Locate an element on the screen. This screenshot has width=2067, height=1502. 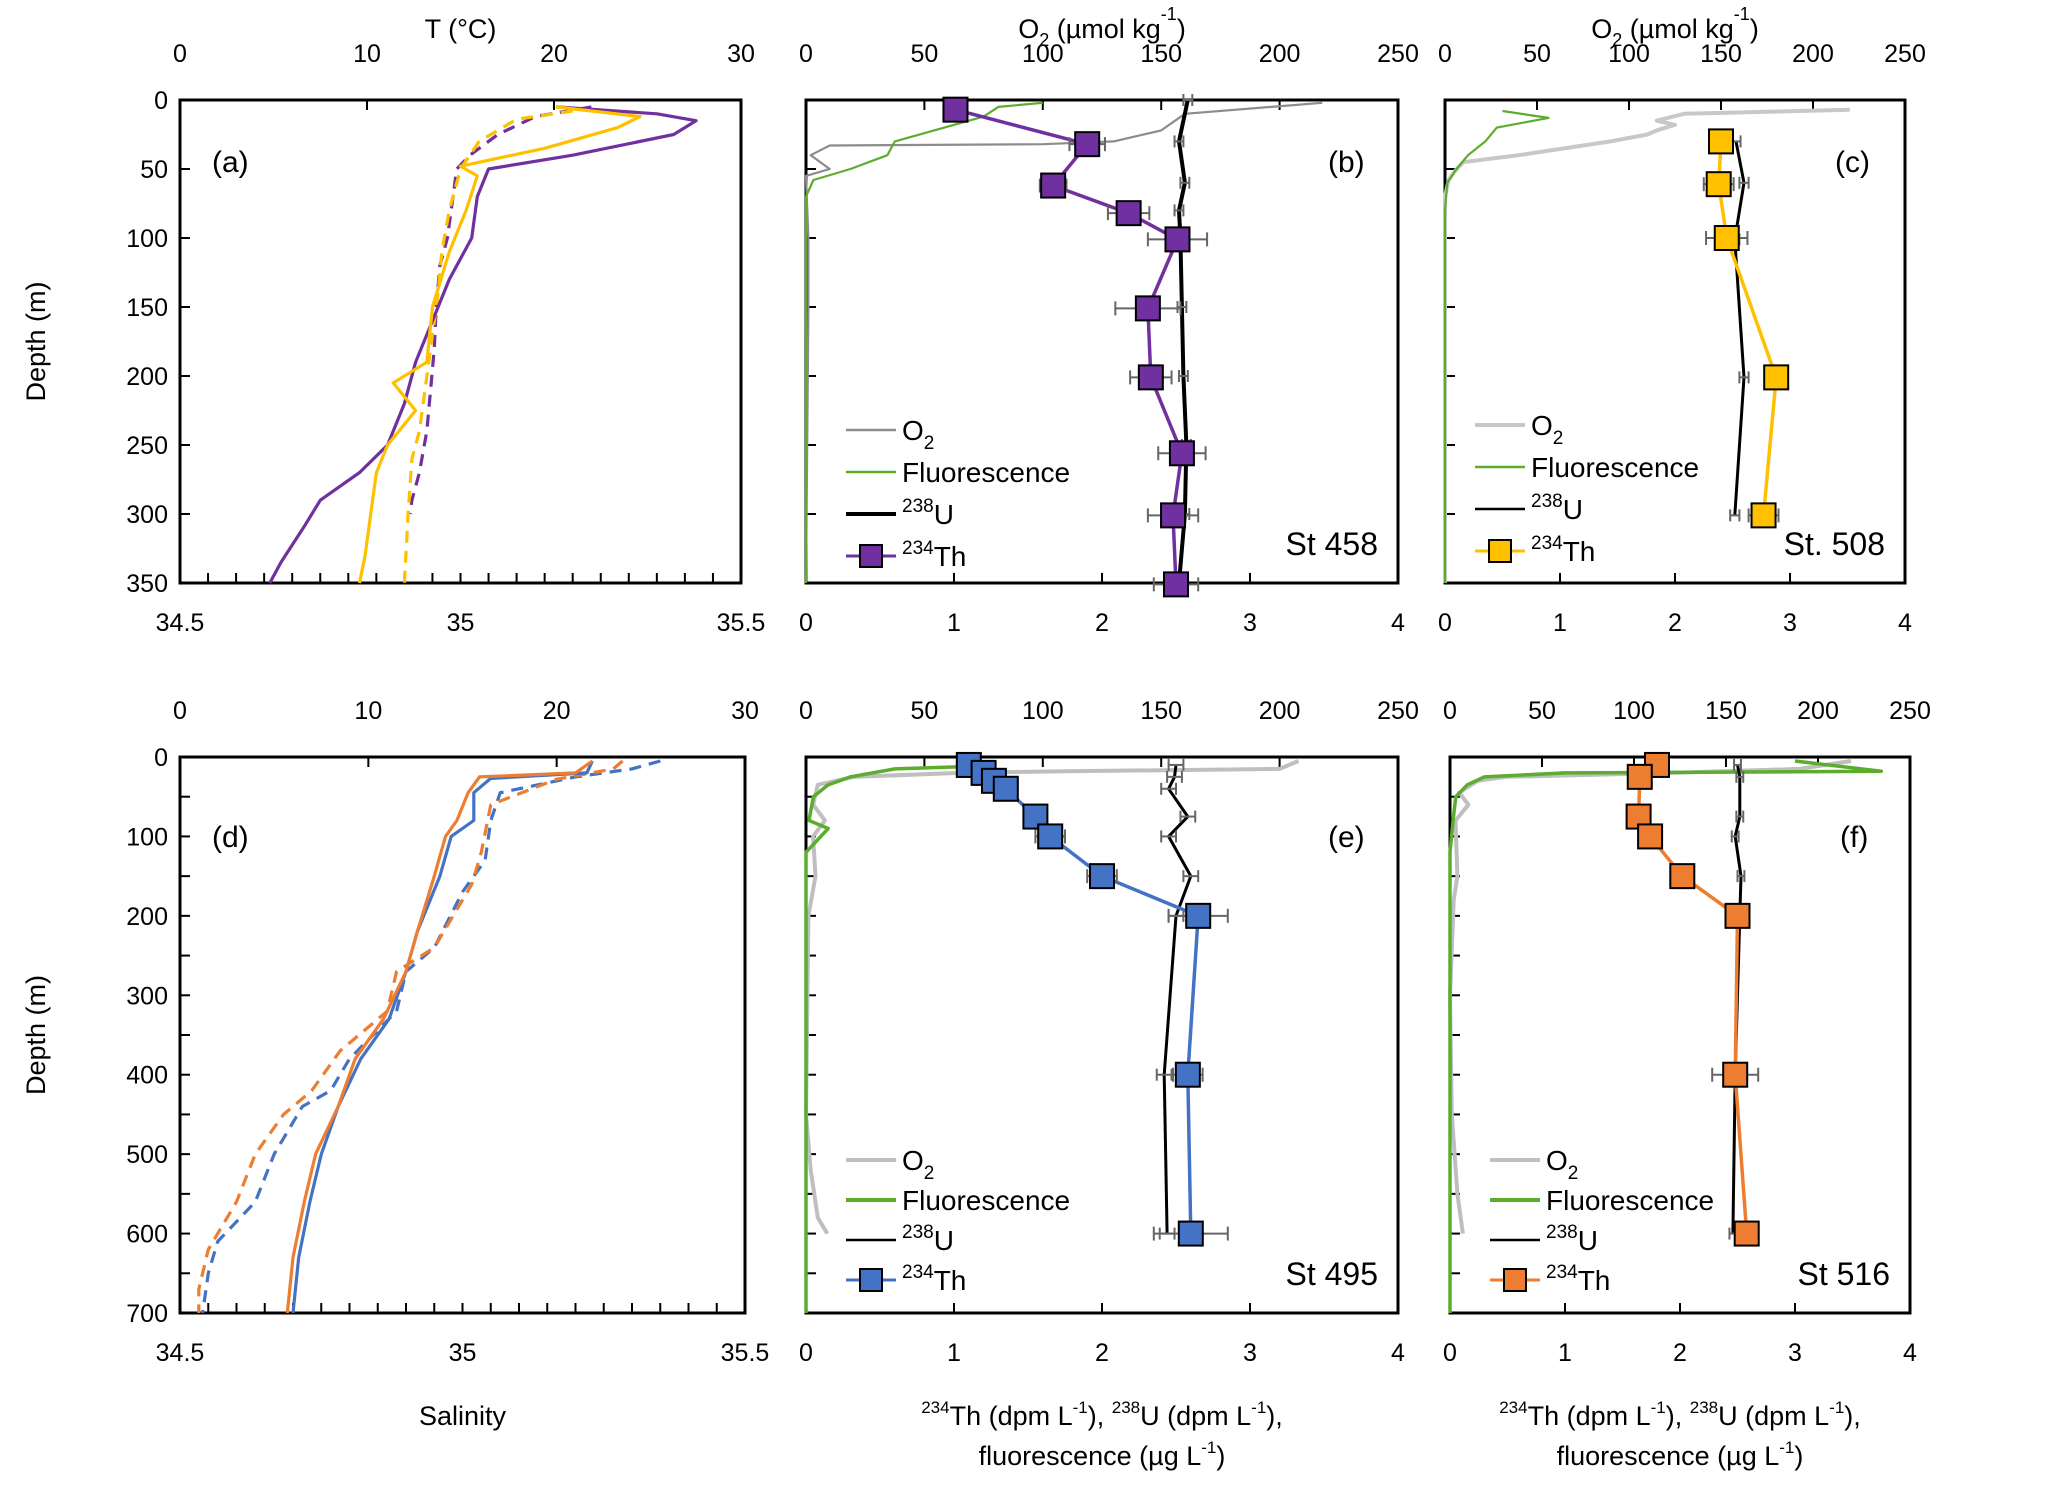
legend-label: 238U is located at coordinates (928, 1239).